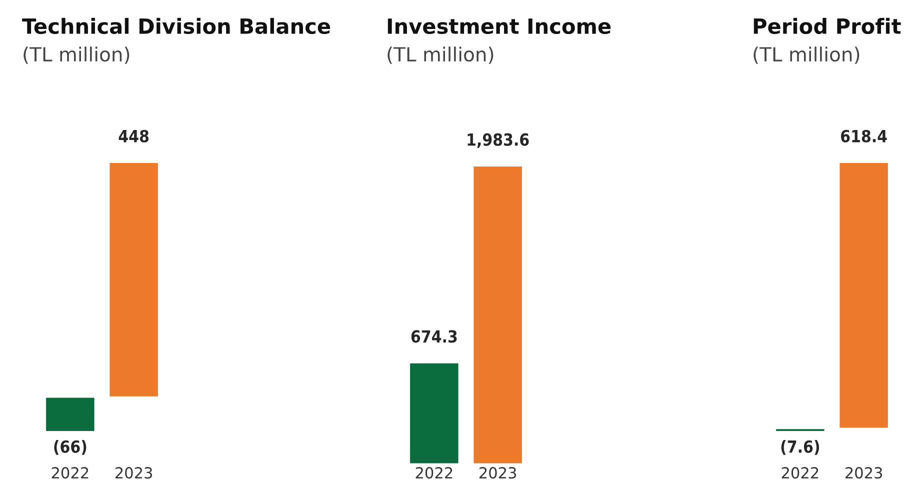  What do you see at coordinates (498, 140) in the screenshot?
I see `data-label: 1,983.6` at bounding box center [498, 140].